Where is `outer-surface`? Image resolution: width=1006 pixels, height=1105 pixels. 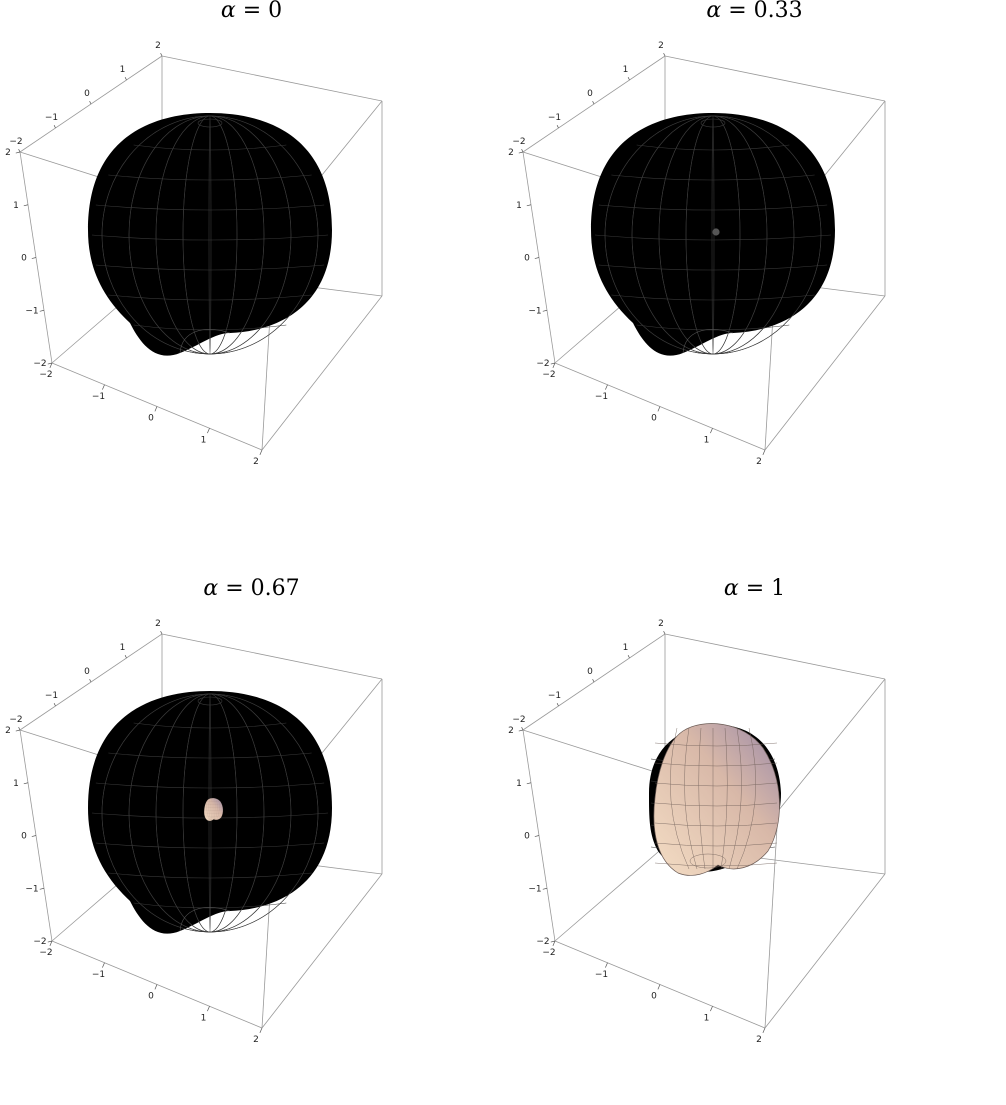
outer-surface is located at coordinates (713, 234).